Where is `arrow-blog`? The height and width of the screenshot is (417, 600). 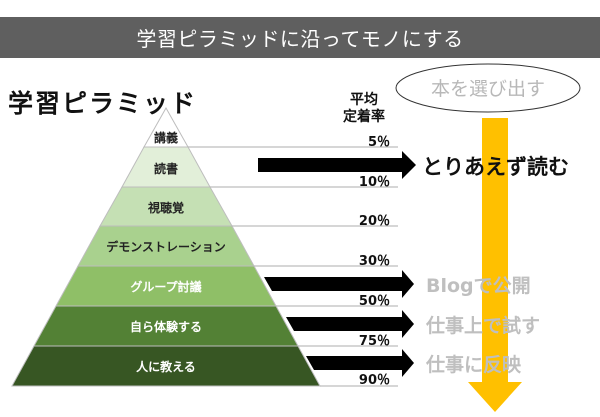
arrow-blog is located at coordinates (339, 284).